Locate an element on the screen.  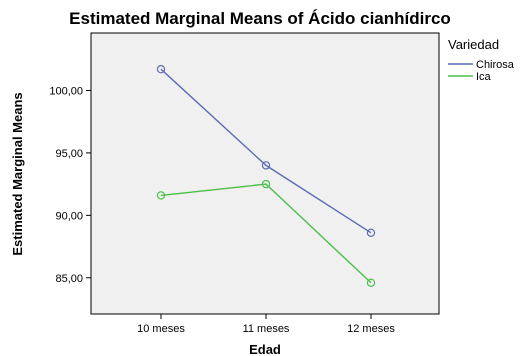
y-tick-label: 100,00 is located at coordinates (66, 91).